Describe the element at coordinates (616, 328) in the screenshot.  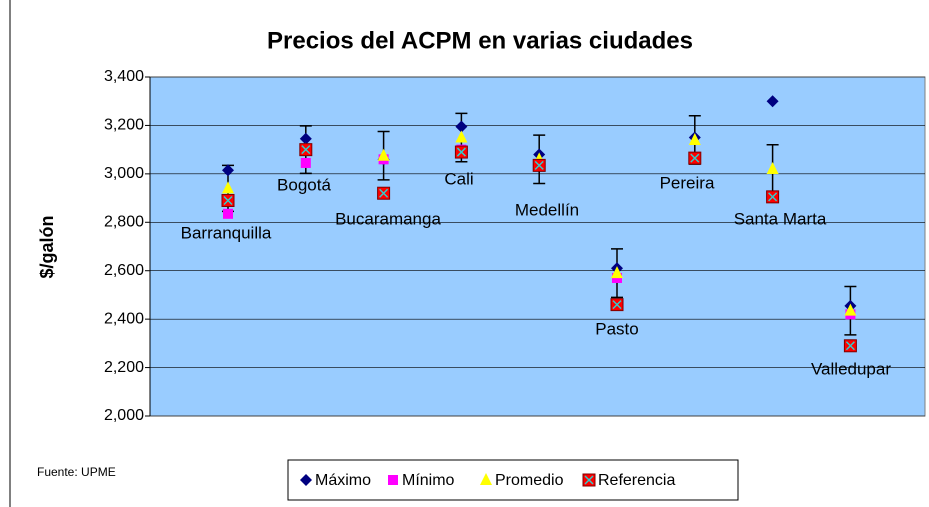
I see `category-label: Pasto` at that location.